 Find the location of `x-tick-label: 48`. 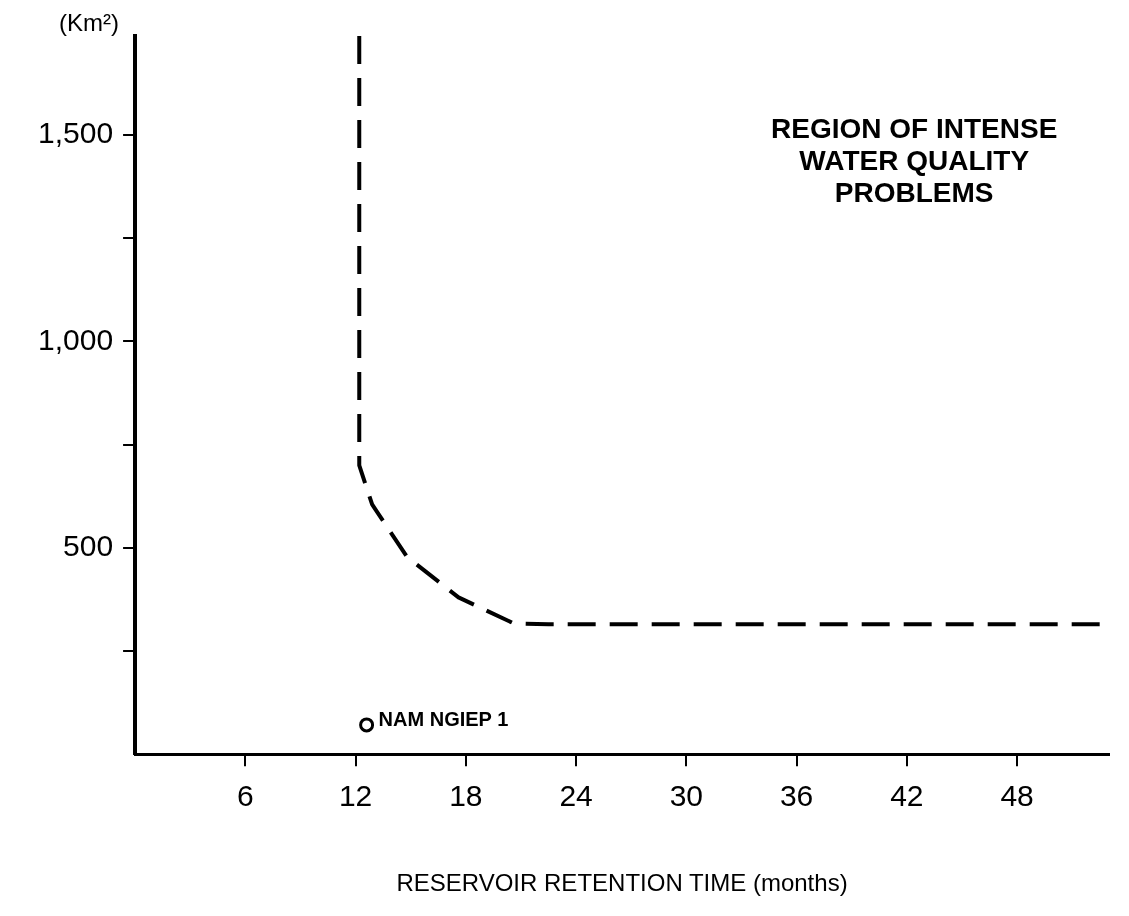

x-tick-label: 48 is located at coordinates (1017, 796).